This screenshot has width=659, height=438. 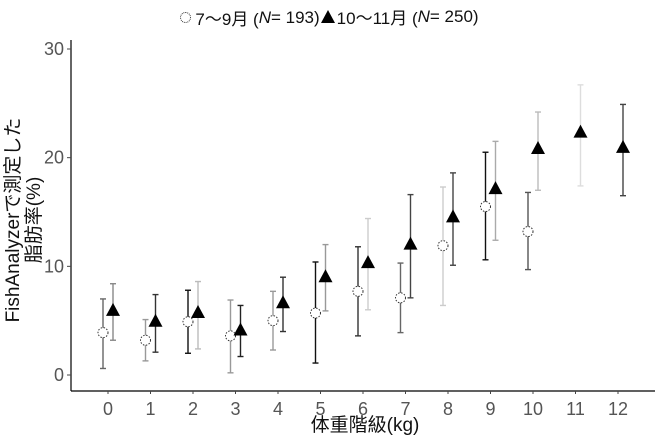 I want to click on x-tick-label: 4, so click(x=278, y=409).